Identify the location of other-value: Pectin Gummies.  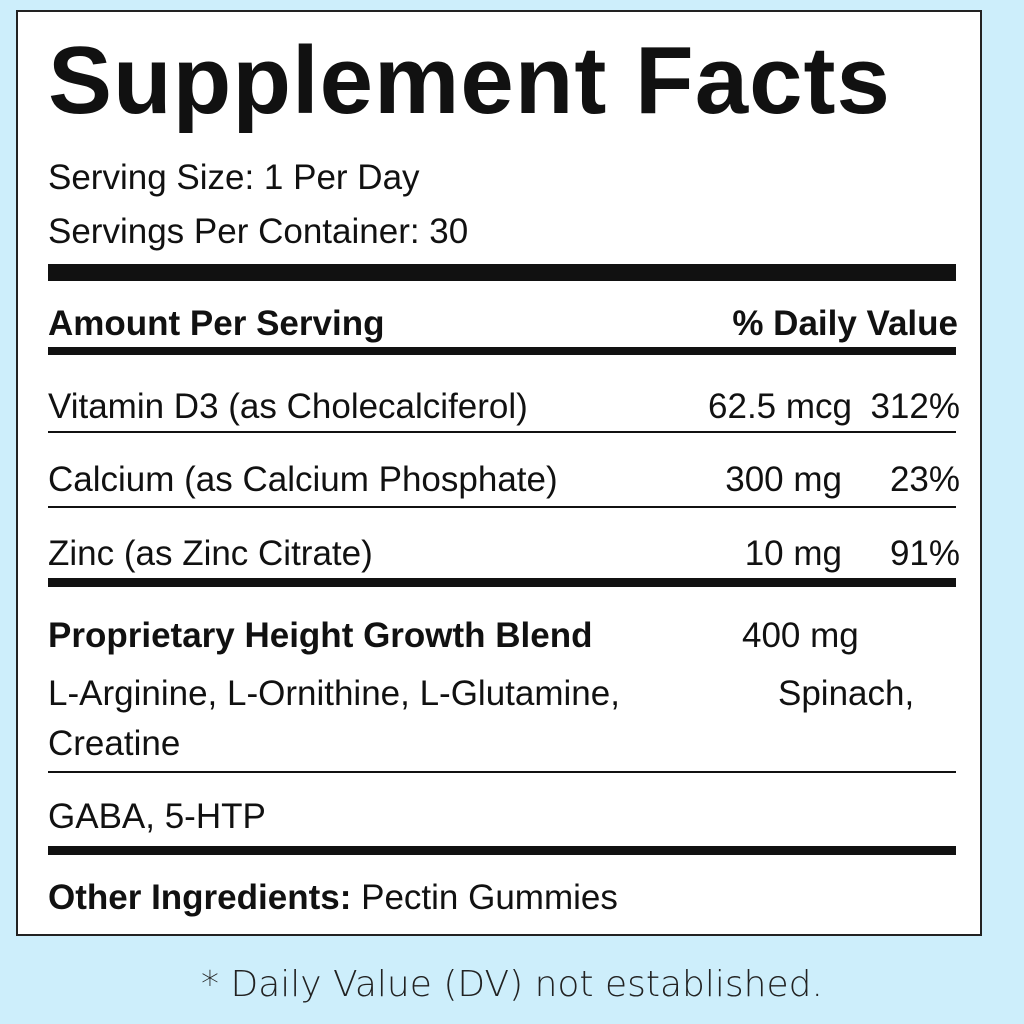
(484, 897).